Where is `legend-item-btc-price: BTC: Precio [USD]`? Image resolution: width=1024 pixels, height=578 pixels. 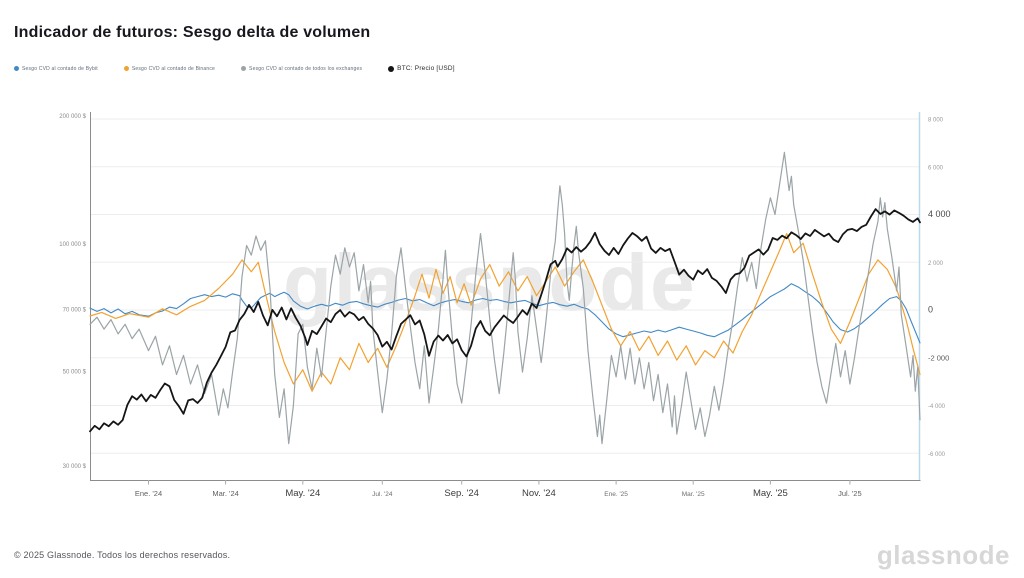 legend-item-btc-price: BTC: Precio [USD] is located at coordinates (421, 68).